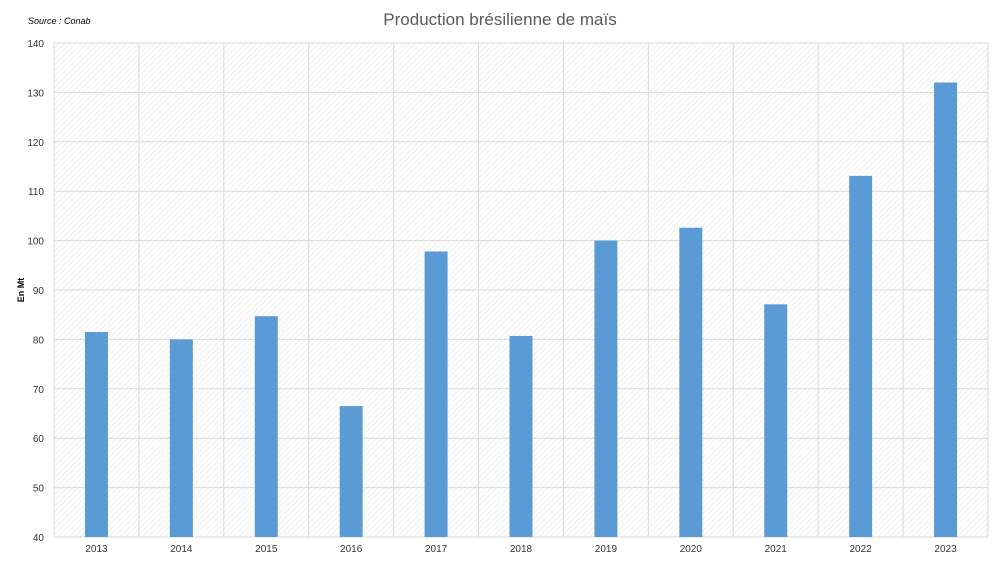 The image size is (1000, 562). I want to click on x-tick-label: 2018, so click(521, 549).